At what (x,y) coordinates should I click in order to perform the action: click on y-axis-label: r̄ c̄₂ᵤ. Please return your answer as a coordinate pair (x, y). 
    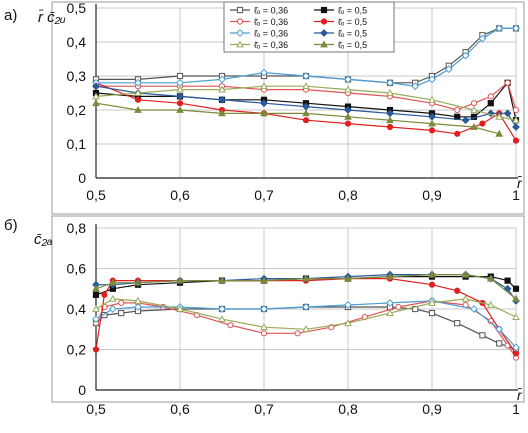
    Looking at the image, I should click on (52, 17).